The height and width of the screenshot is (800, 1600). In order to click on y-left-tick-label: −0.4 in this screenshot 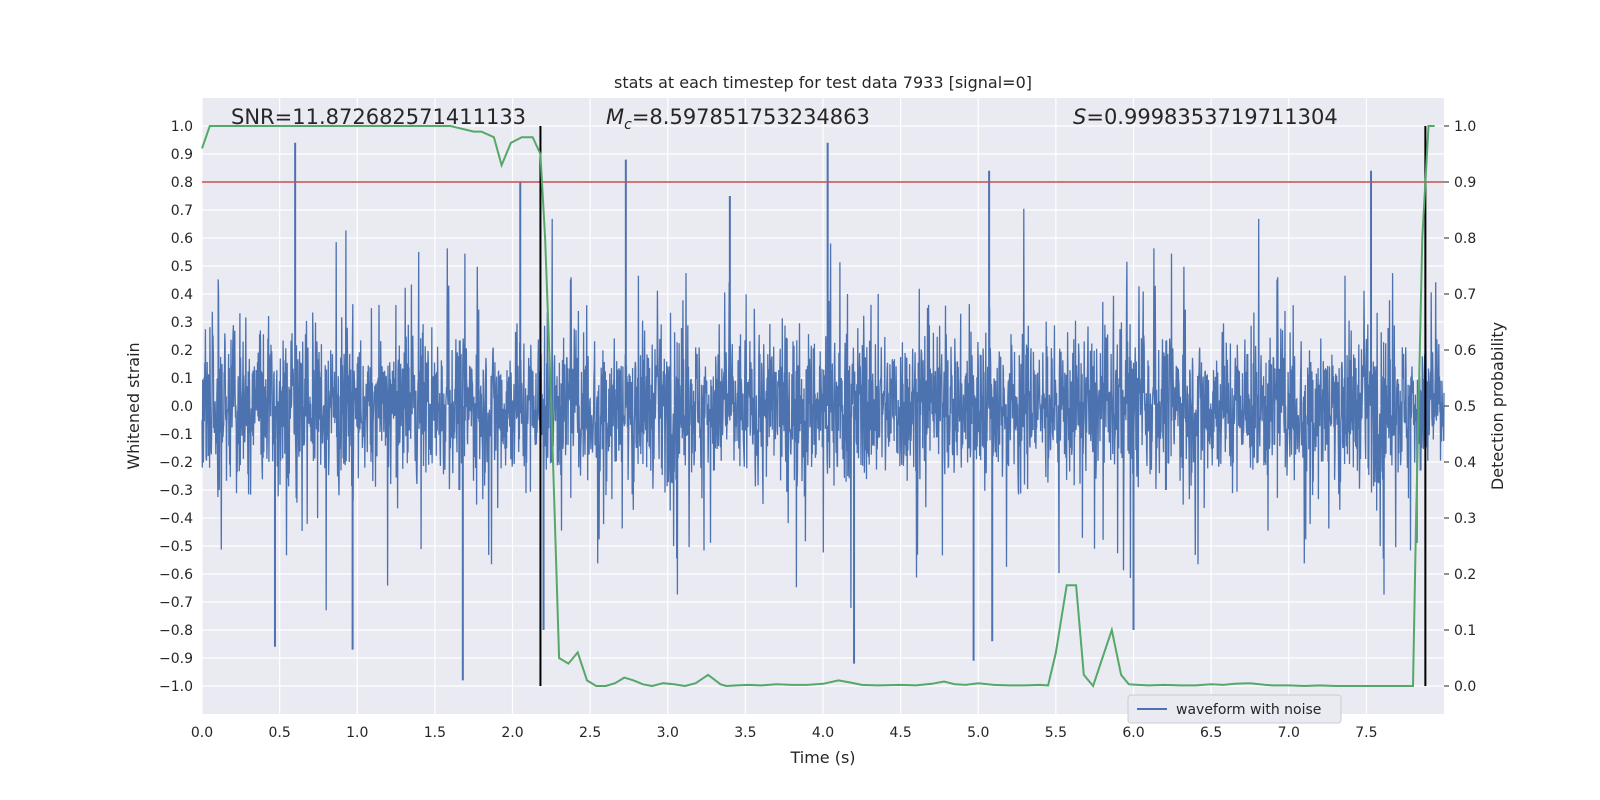, I will do `click(176, 519)`.